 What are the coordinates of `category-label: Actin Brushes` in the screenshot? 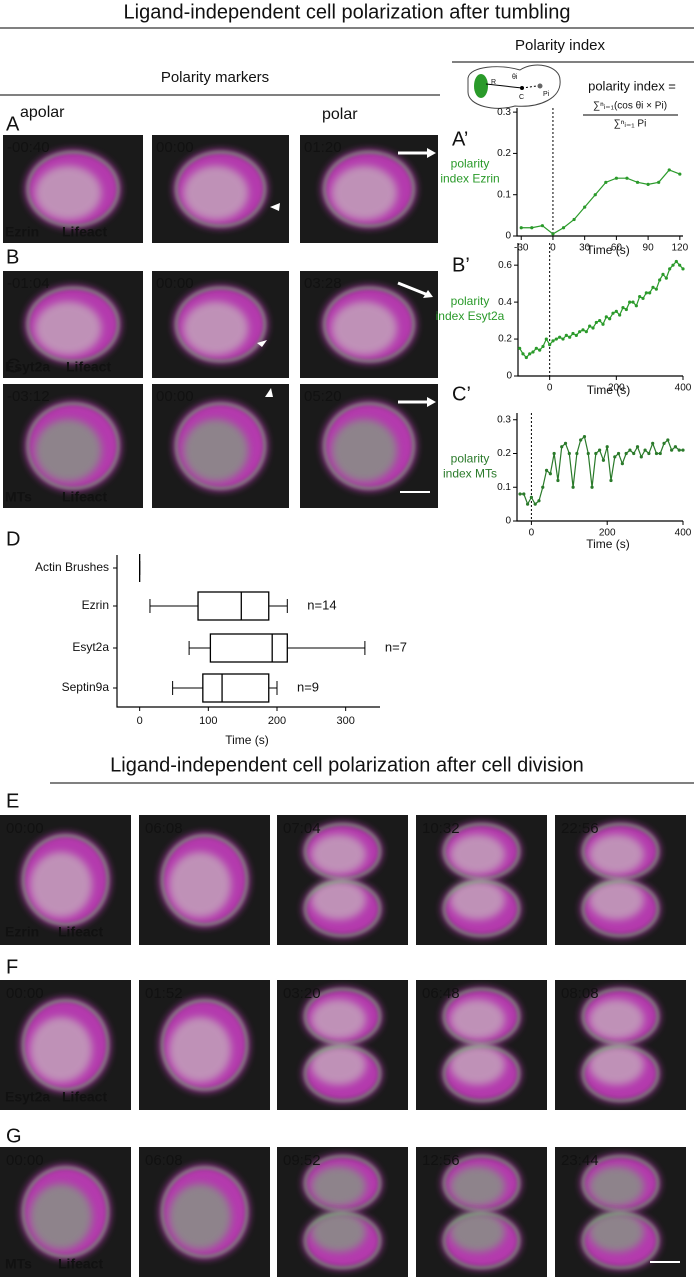 It's located at (72, 567).